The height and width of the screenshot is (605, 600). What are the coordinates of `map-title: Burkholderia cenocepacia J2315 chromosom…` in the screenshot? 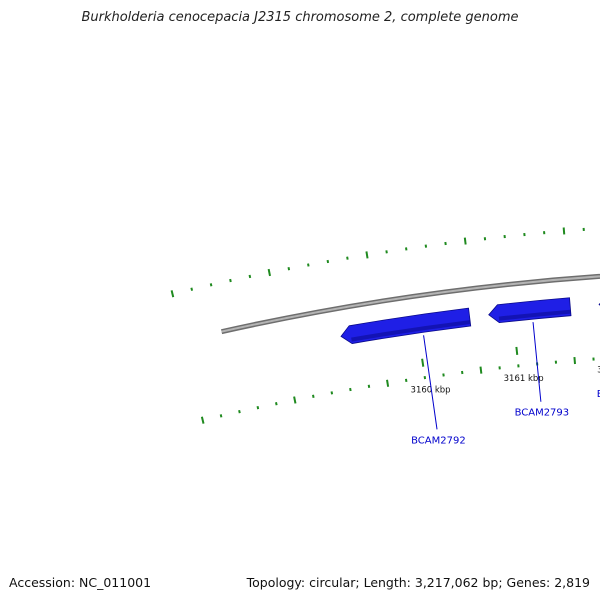 It's located at (300, 17).